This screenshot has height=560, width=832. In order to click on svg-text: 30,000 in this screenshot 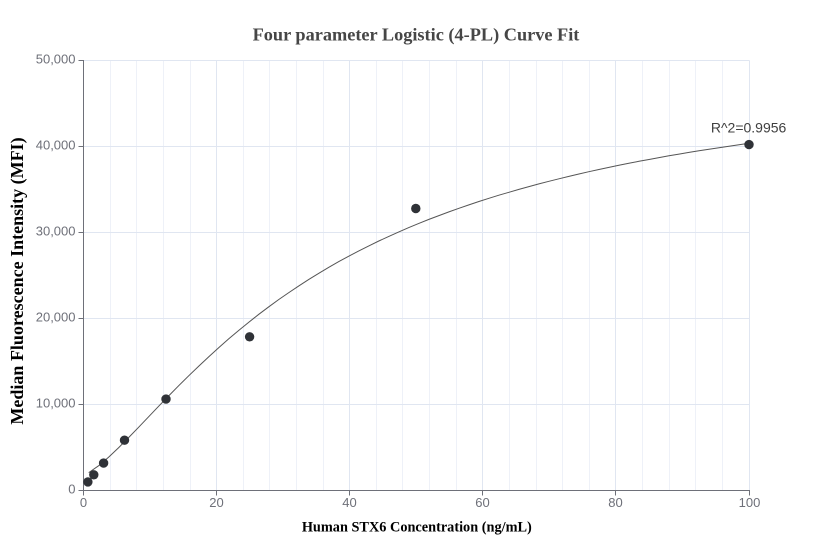, I will do `click(56, 231)`.